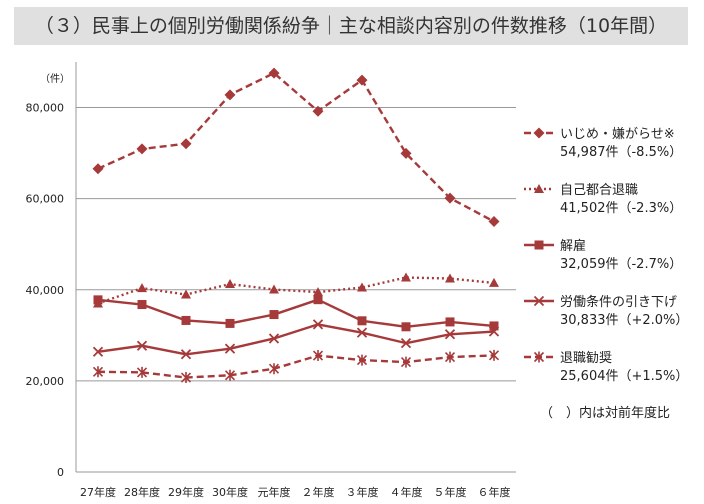  What do you see at coordinates (274, 492) in the screenshot?
I see `x-tick-label: 元年度` at bounding box center [274, 492].